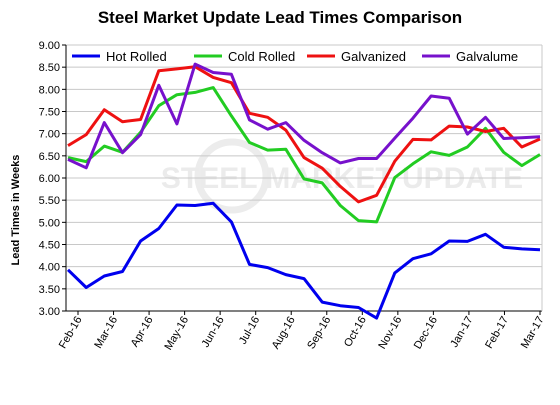 The image size is (560, 405). What do you see at coordinates (49, 46) in the screenshot?
I see `y-tick-label: 9.00` at bounding box center [49, 46].